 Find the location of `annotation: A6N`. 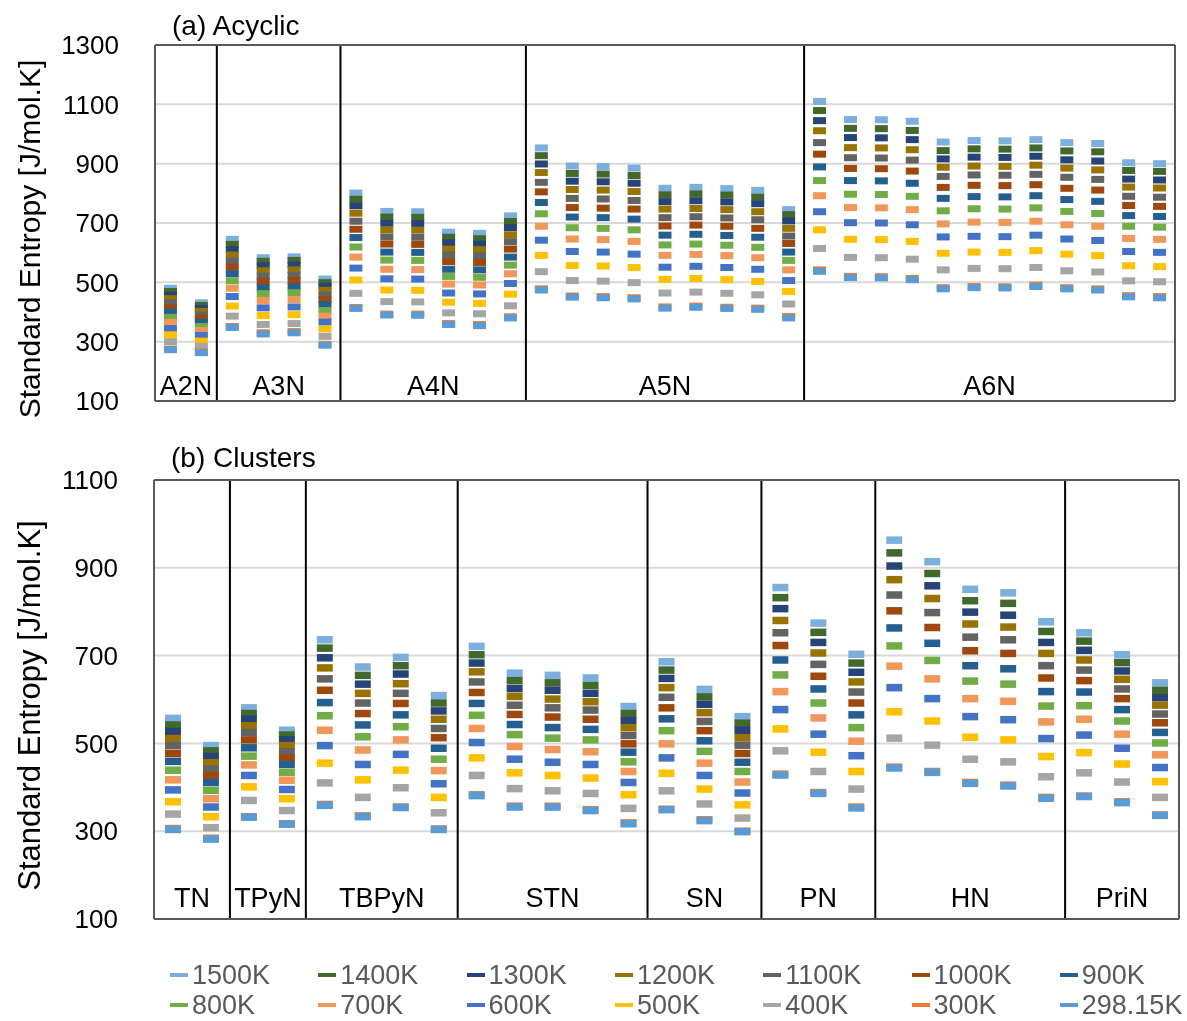

annotation: A6N is located at coordinates (989, 386).